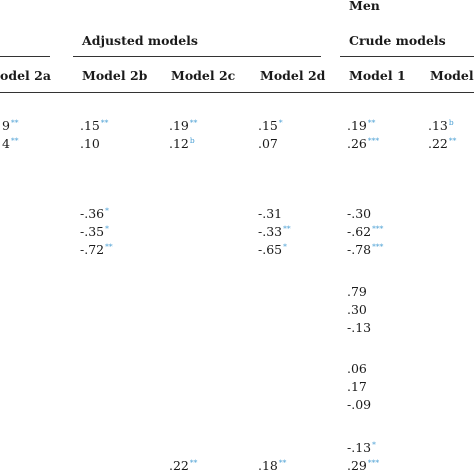  Describe the element at coordinates (357, 309) in the screenshot. I see `cell-r7-model-1: .30` at that location.